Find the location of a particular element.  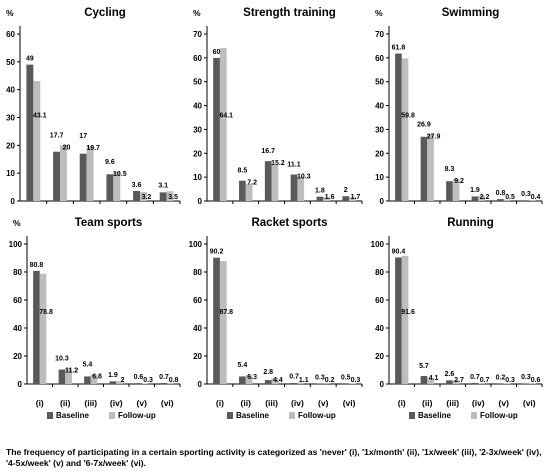

cycling-label-baseline-2: 17.7 is located at coordinates (57, 135).